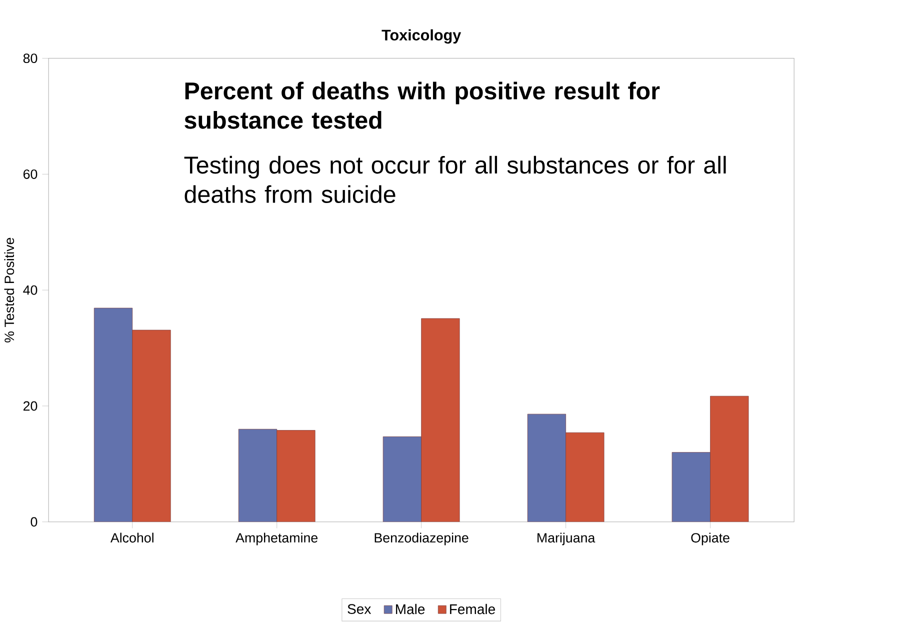  I want to click on y-tick-label: 20, so click(31, 406).